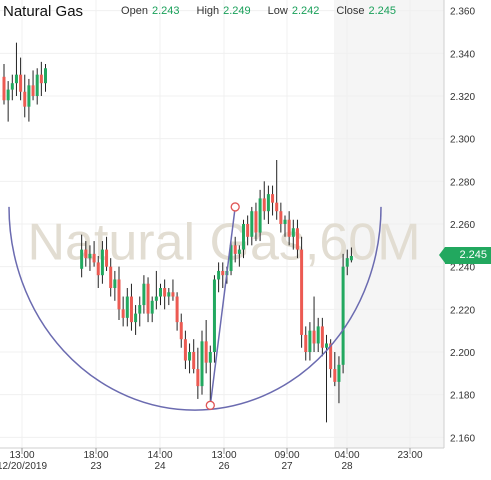 The width and height of the screenshot is (491, 480). What do you see at coordinates (222, 306) in the screenshot?
I see `trend-line-drawing` at bounding box center [222, 306].